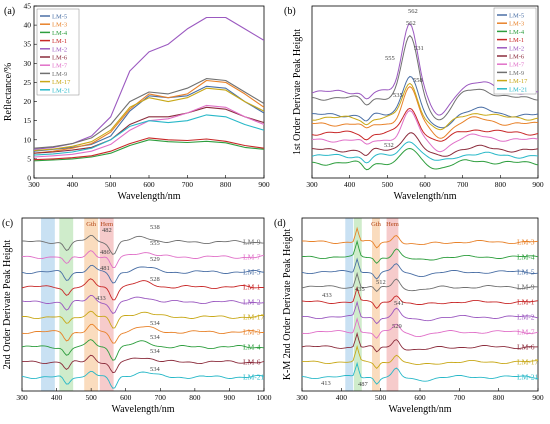 Image resolution: width=550 pixels, height=424 pixels. I want to click on x-tick-label: 900, so click(230, 397).